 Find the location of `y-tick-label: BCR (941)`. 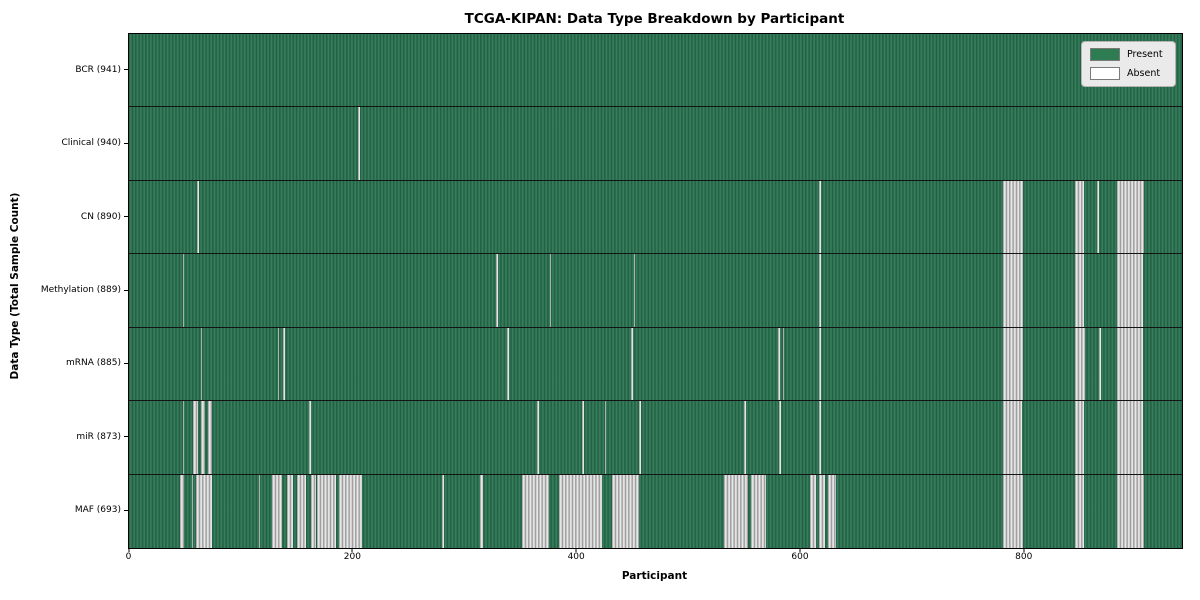

y-tick-label: BCR (941) is located at coordinates (98, 69).